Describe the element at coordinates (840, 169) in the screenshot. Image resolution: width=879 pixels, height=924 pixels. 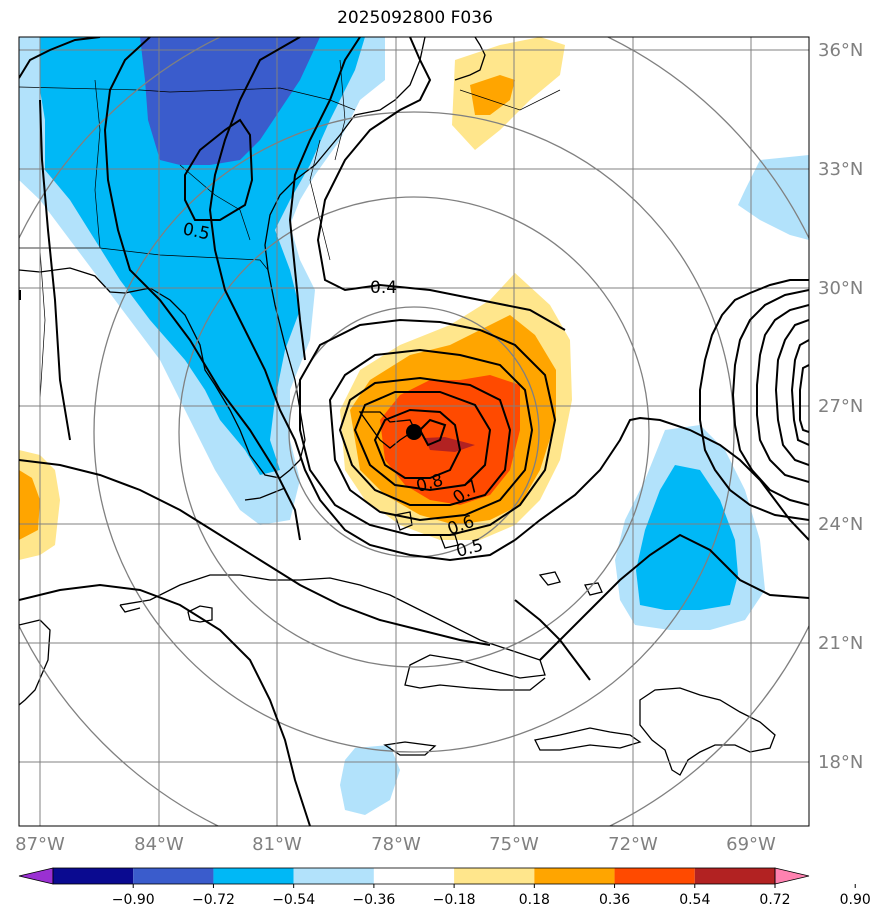
I see `lat-label-33: 33°N` at that location.